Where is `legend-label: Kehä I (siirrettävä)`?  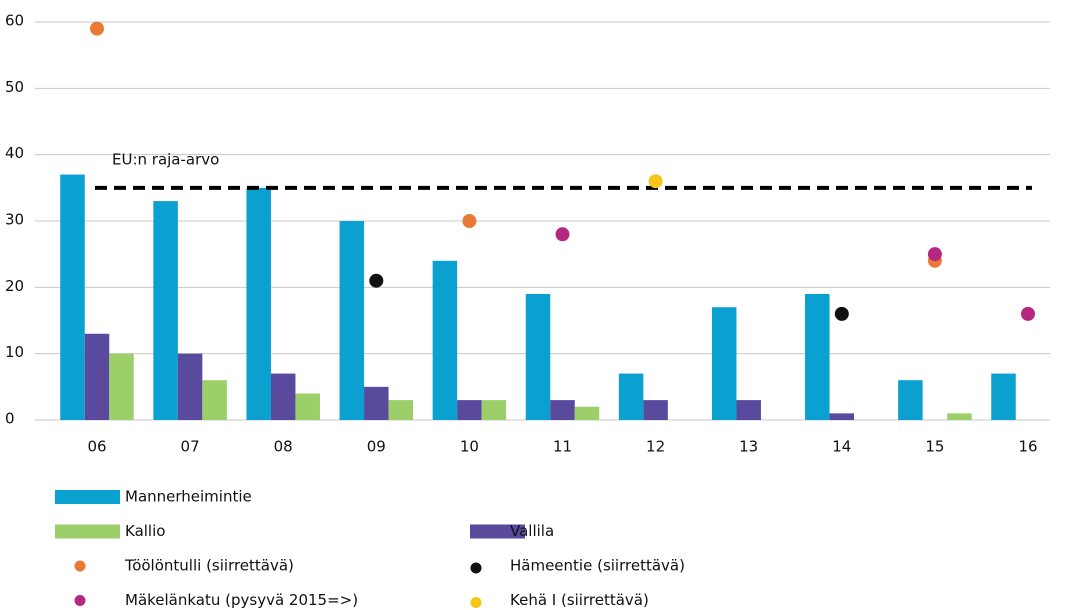
legend-label: Kehä I (siirrettävä) is located at coordinates (579, 600).